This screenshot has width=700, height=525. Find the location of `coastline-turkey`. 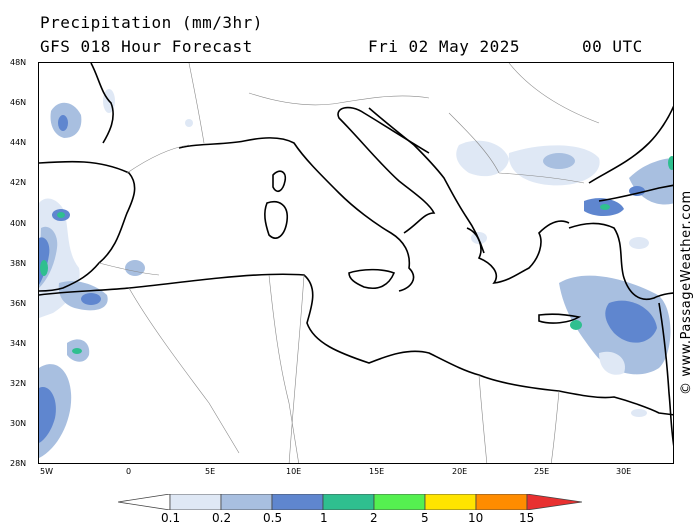

coastline-turkey is located at coordinates (620, 261).